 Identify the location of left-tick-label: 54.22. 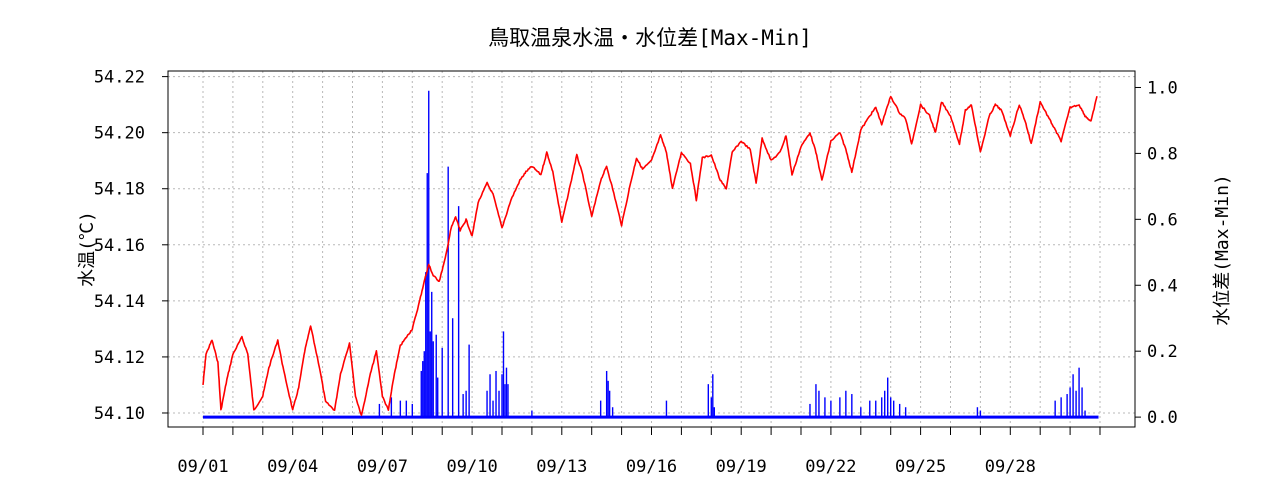
(119, 78).